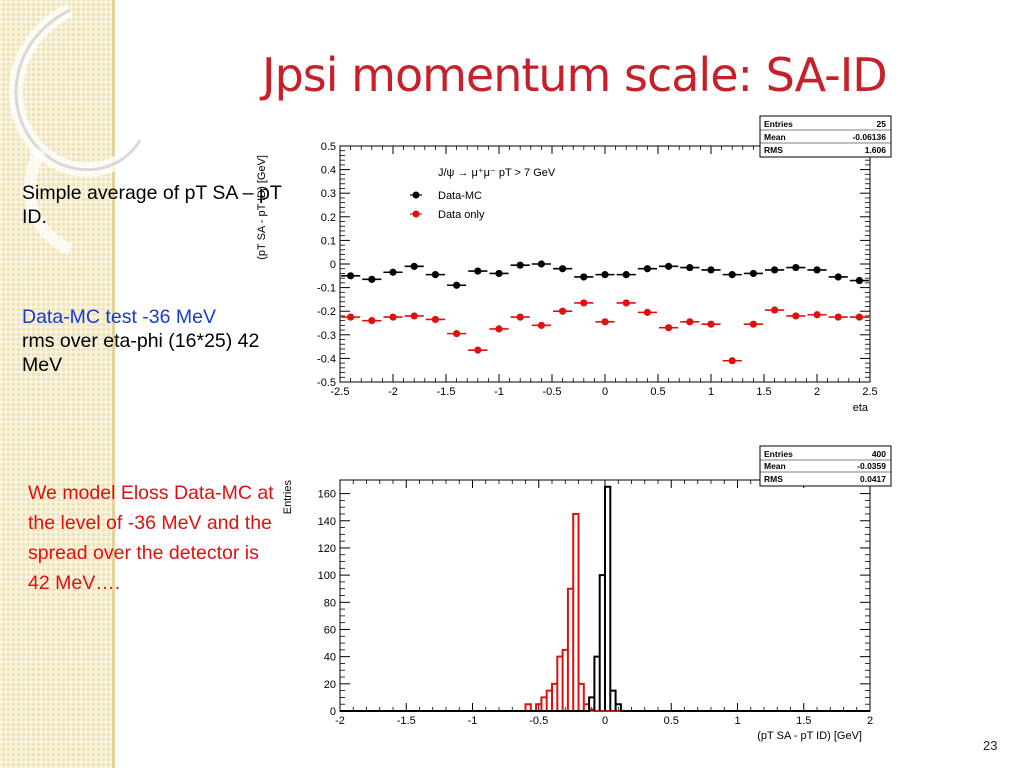 The image size is (1024, 768). What do you see at coordinates (773, 479) in the screenshot?
I see `stat2-label-rms: RMS` at bounding box center [773, 479].